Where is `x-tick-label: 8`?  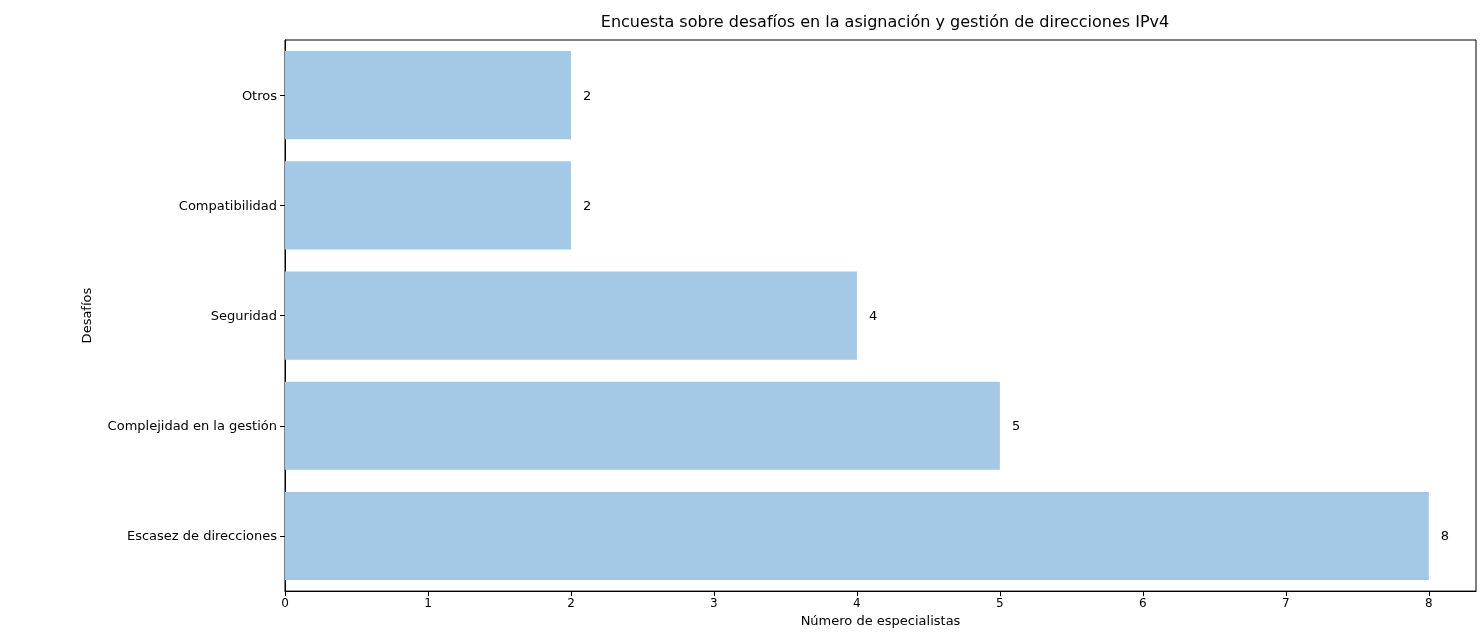
x-tick-label: 8 is located at coordinates (1429, 603).